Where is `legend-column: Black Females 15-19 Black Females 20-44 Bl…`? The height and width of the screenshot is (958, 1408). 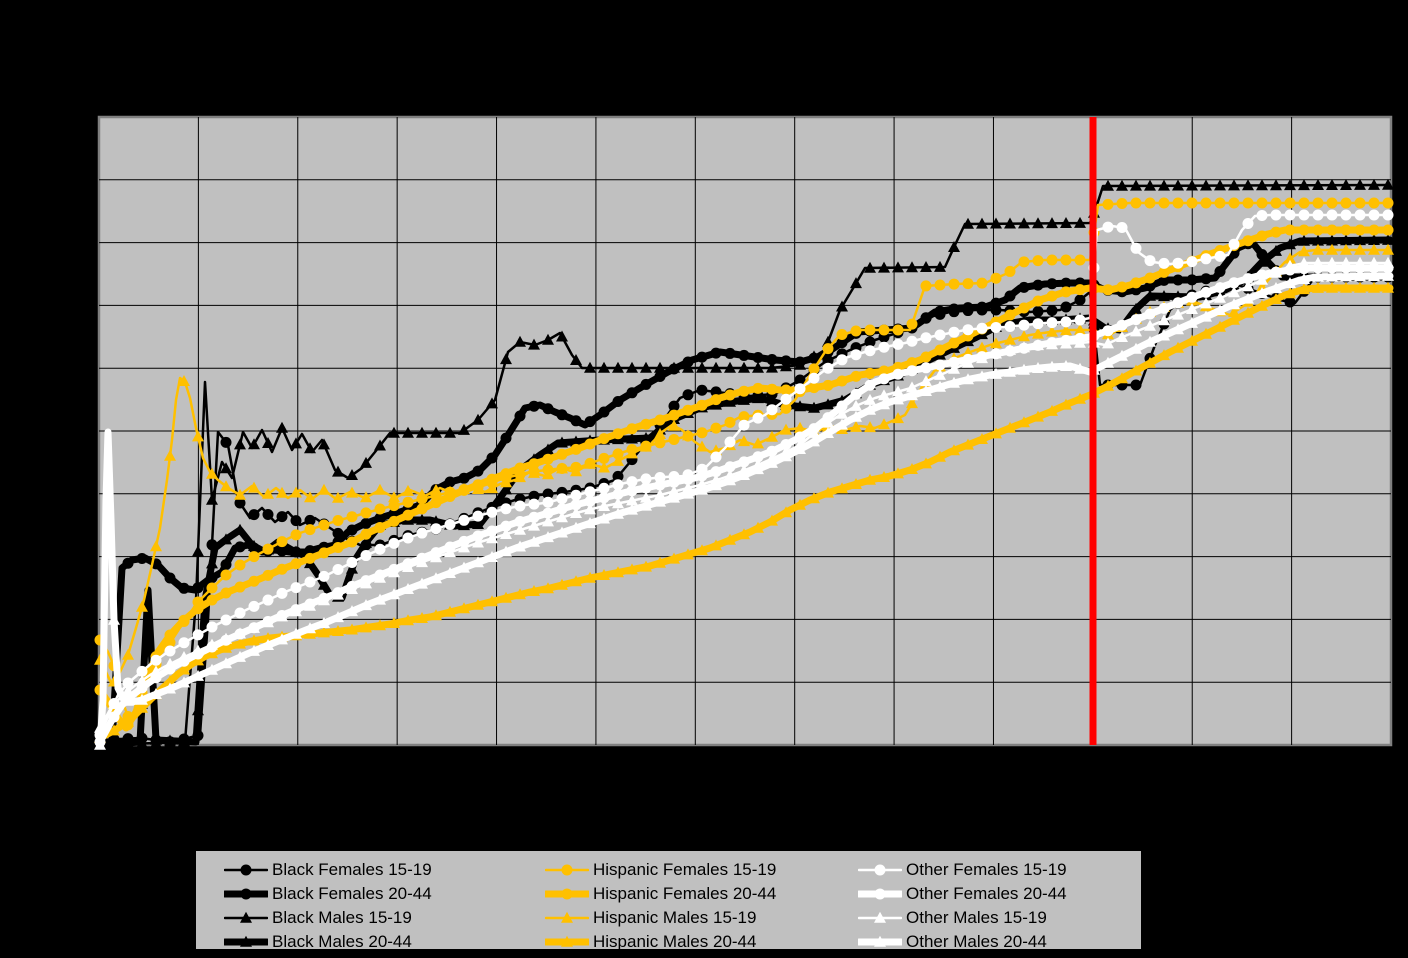
legend-column: Black Females 15-19 Black Females 20-44 Bl… is located at coordinates (328, 906).